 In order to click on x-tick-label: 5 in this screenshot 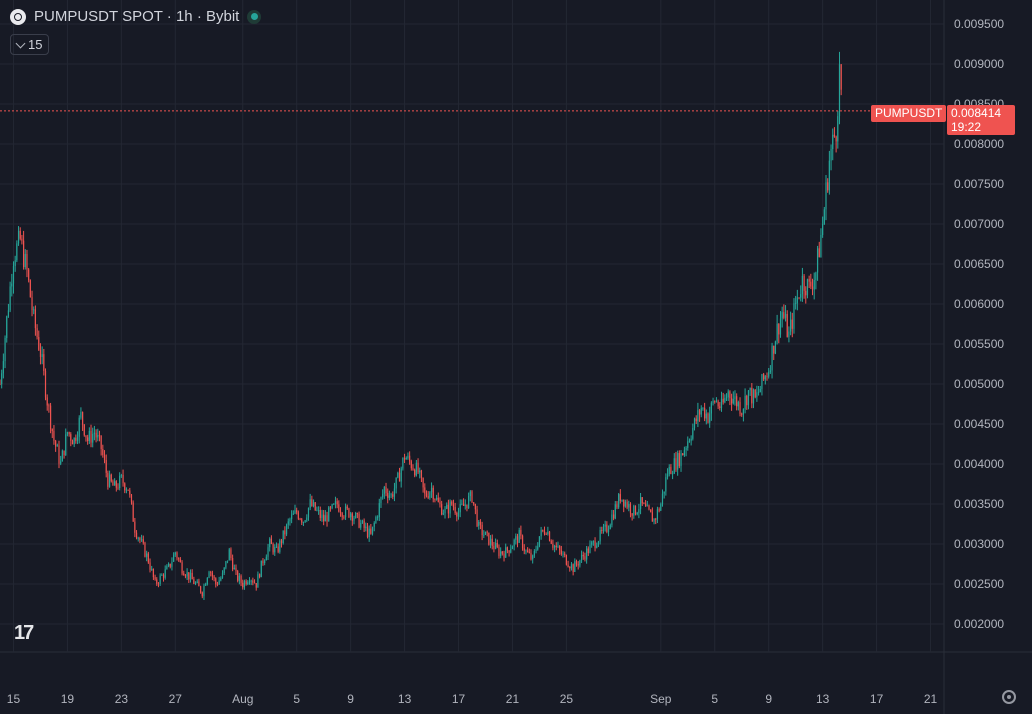, I will do `click(714, 699)`.